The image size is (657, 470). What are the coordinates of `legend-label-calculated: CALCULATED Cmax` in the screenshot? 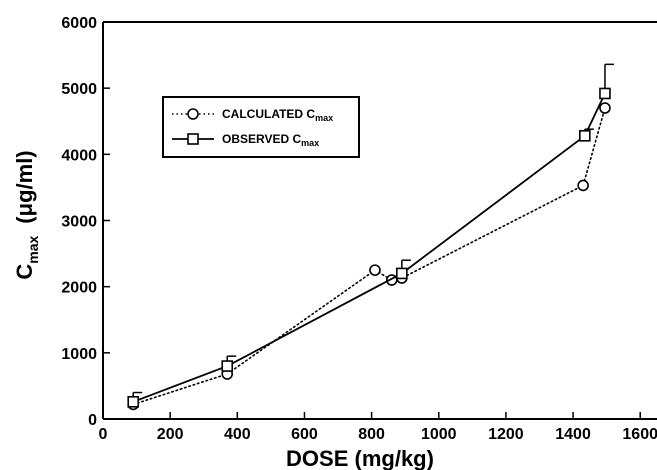 It's located at (277, 115).